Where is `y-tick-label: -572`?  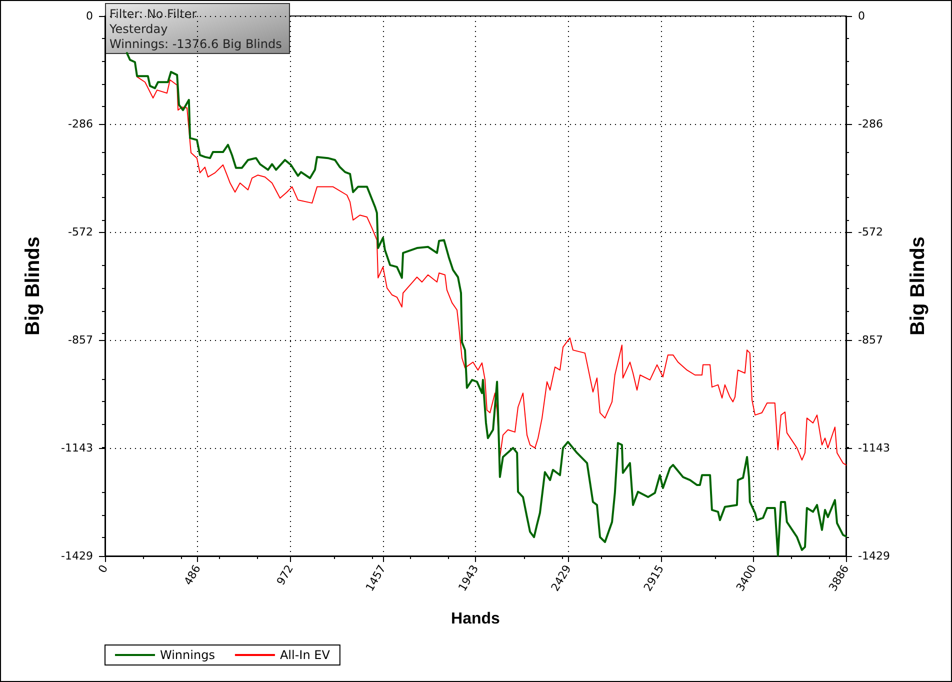 y-tick-label: -572 is located at coordinates (80, 232).